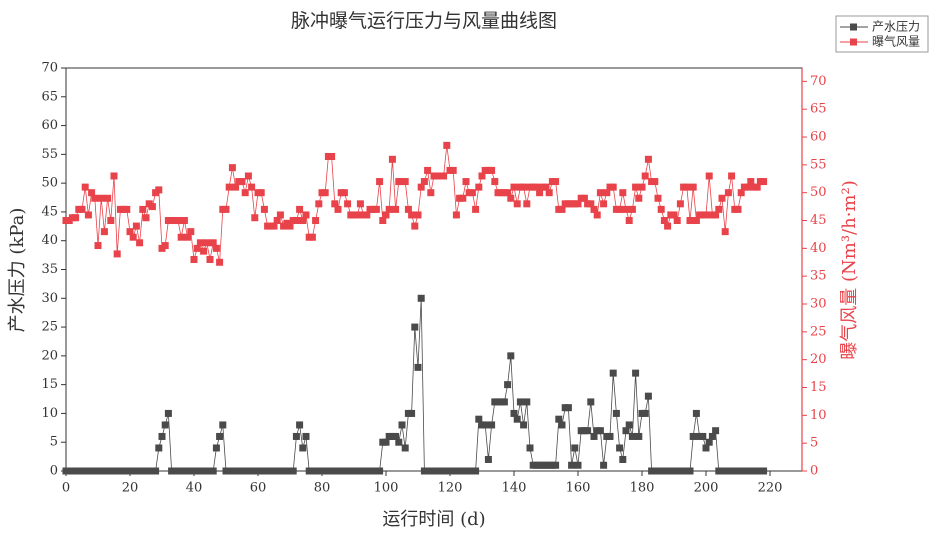 The width and height of the screenshot is (936, 542). I want to click on x-tick-label: 220, so click(770, 488).